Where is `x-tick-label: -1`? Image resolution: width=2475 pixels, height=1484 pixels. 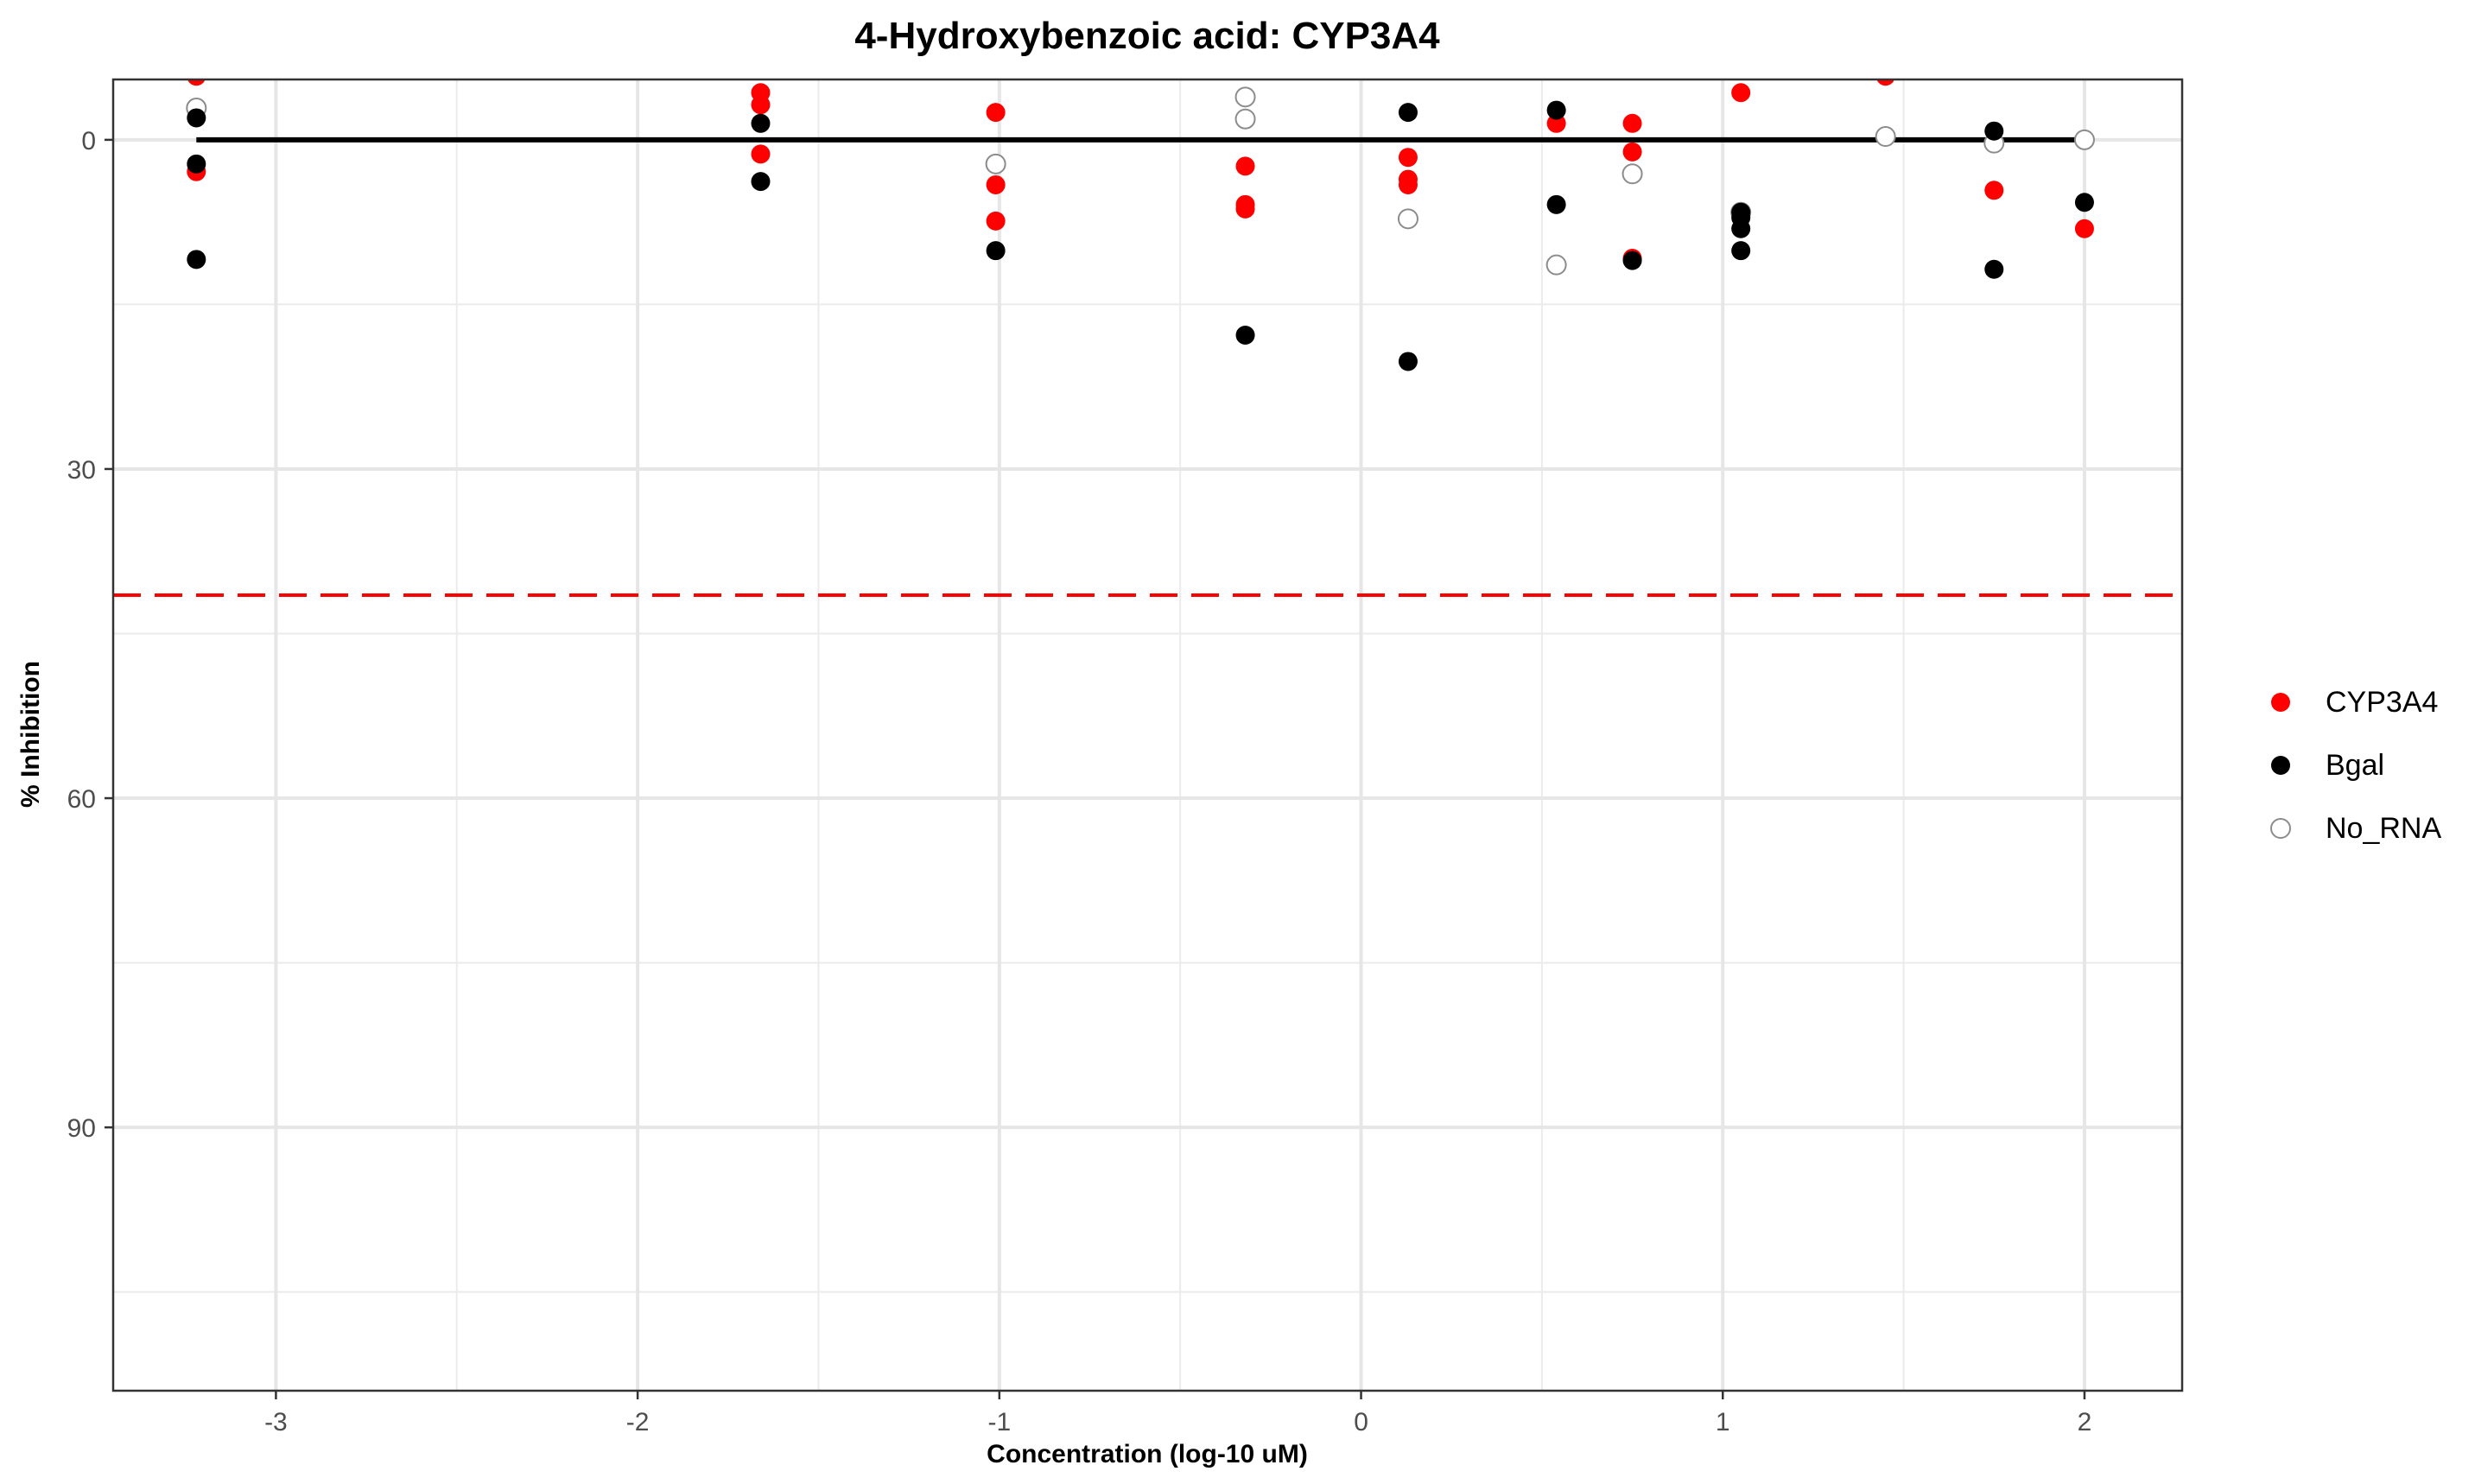 x-tick-label: -1 is located at coordinates (999, 1422).